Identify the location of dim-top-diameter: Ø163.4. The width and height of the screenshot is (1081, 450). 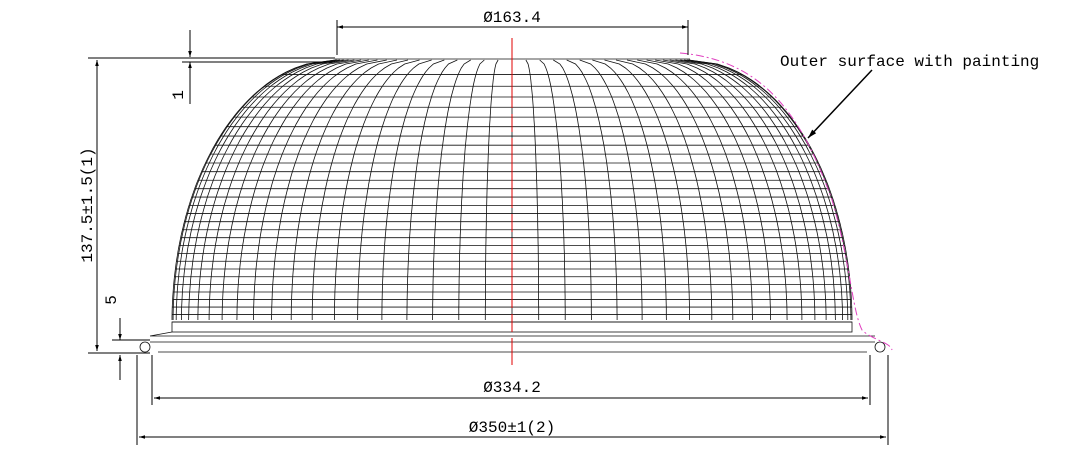
(512, 18).